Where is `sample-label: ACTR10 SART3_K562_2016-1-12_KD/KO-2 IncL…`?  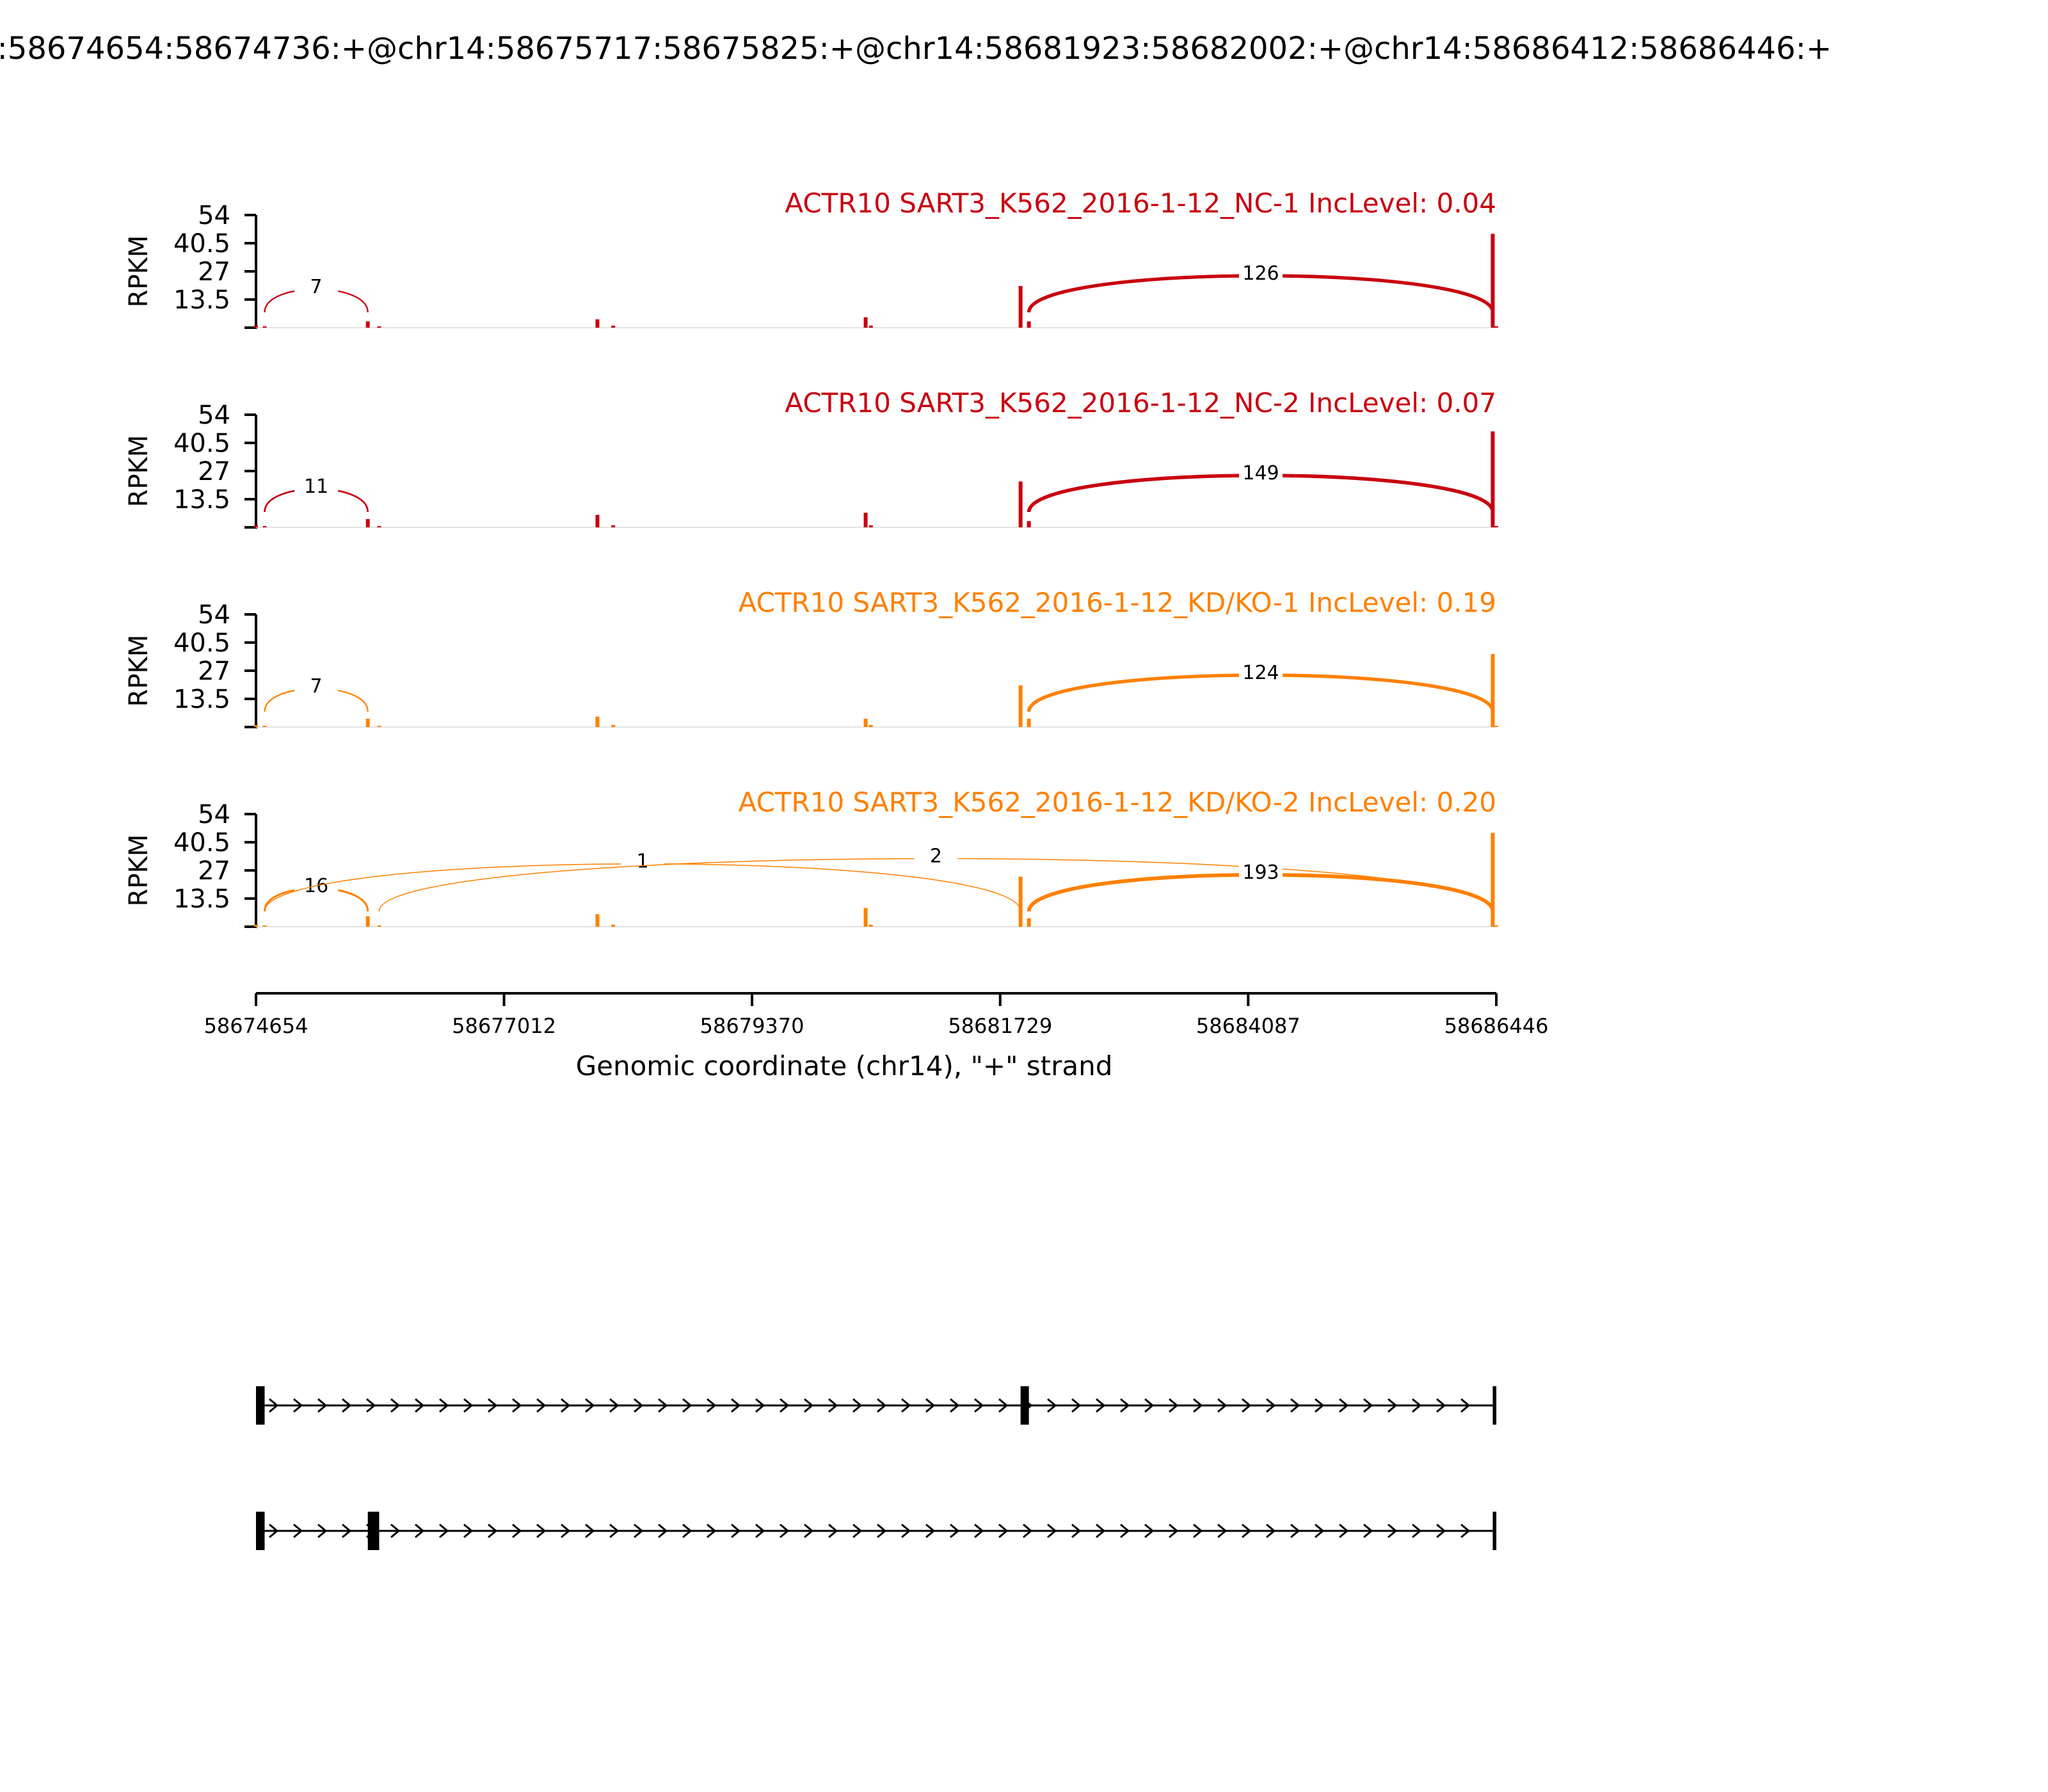 sample-label: ACTR10 SART3_K562_2016-1-12_KD/KO-2 IncL… is located at coordinates (1117, 802).